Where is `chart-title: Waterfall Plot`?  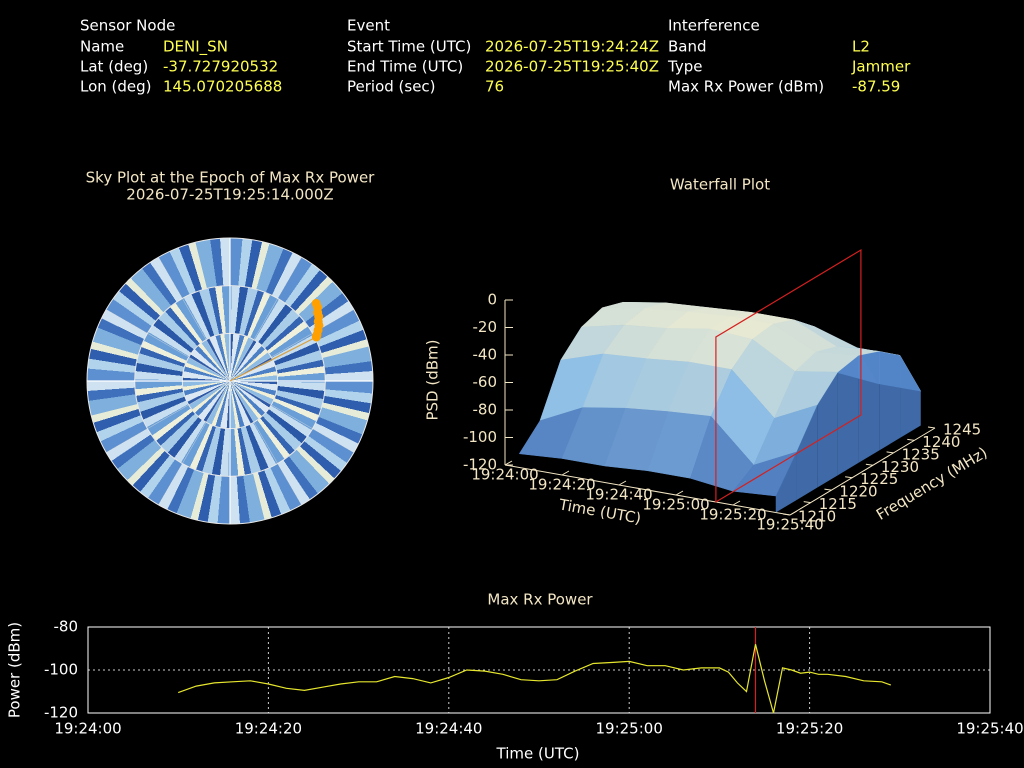 chart-title: Waterfall Plot is located at coordinates (720, 185).